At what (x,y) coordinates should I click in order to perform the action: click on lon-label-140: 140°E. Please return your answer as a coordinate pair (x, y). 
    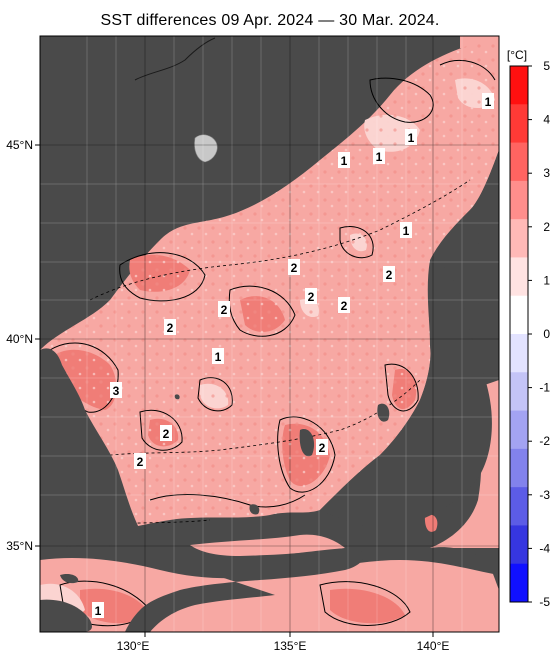
    Looking at the image, I should click on (433, 646).